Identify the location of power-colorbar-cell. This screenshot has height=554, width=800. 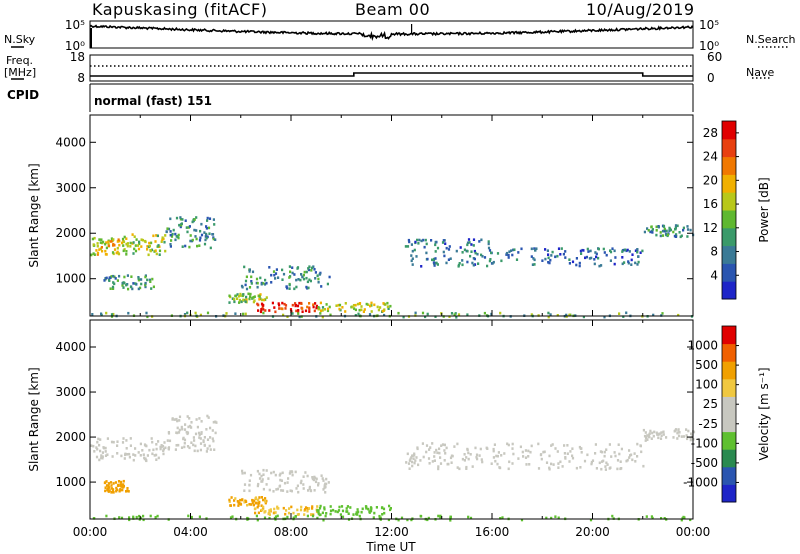
(729, 272).